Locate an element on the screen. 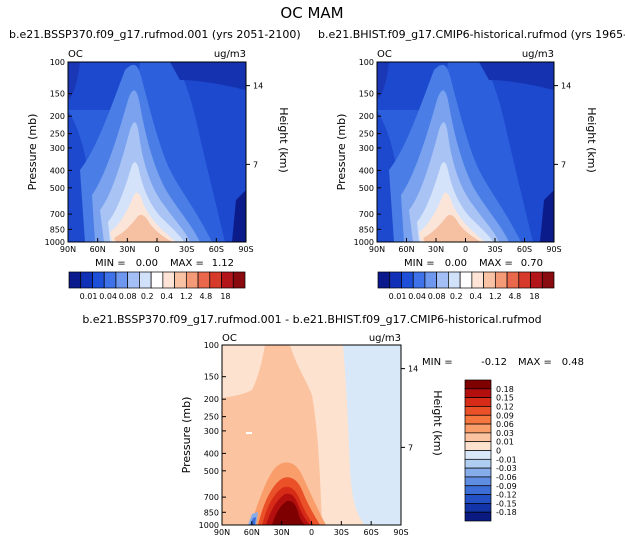 The height and width of the screenshot is (545, 625). panel-difference-field-label: OC is located at coordinates (229, 338).